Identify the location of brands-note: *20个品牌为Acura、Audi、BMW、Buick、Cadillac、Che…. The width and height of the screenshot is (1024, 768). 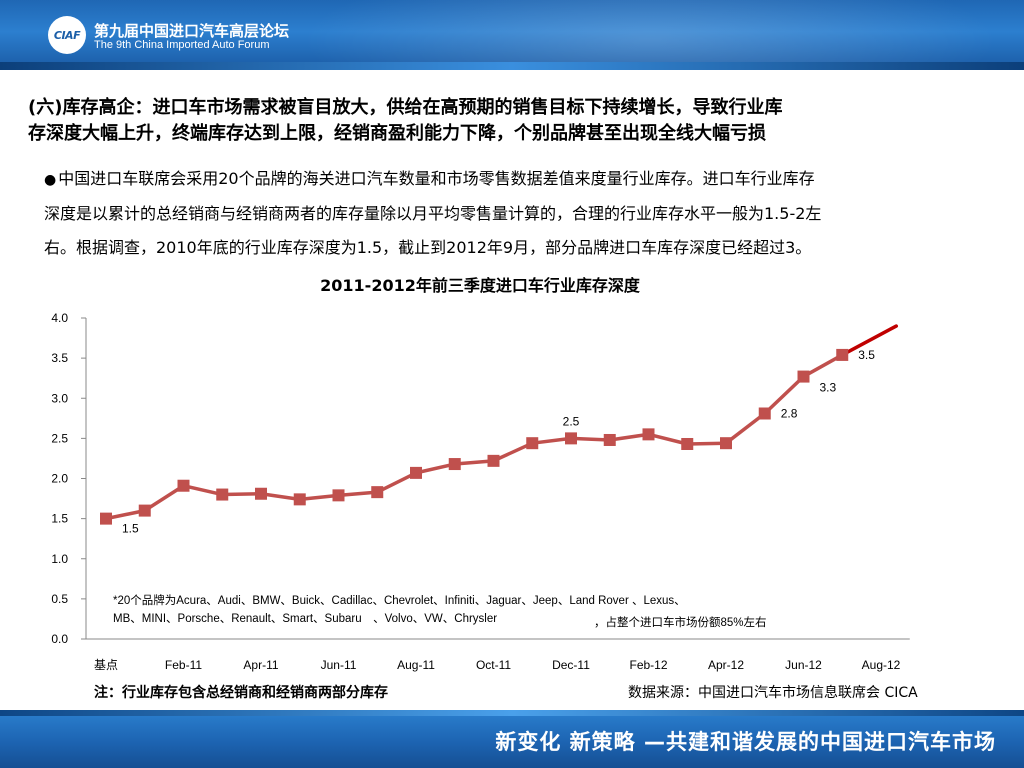
(473, 610).